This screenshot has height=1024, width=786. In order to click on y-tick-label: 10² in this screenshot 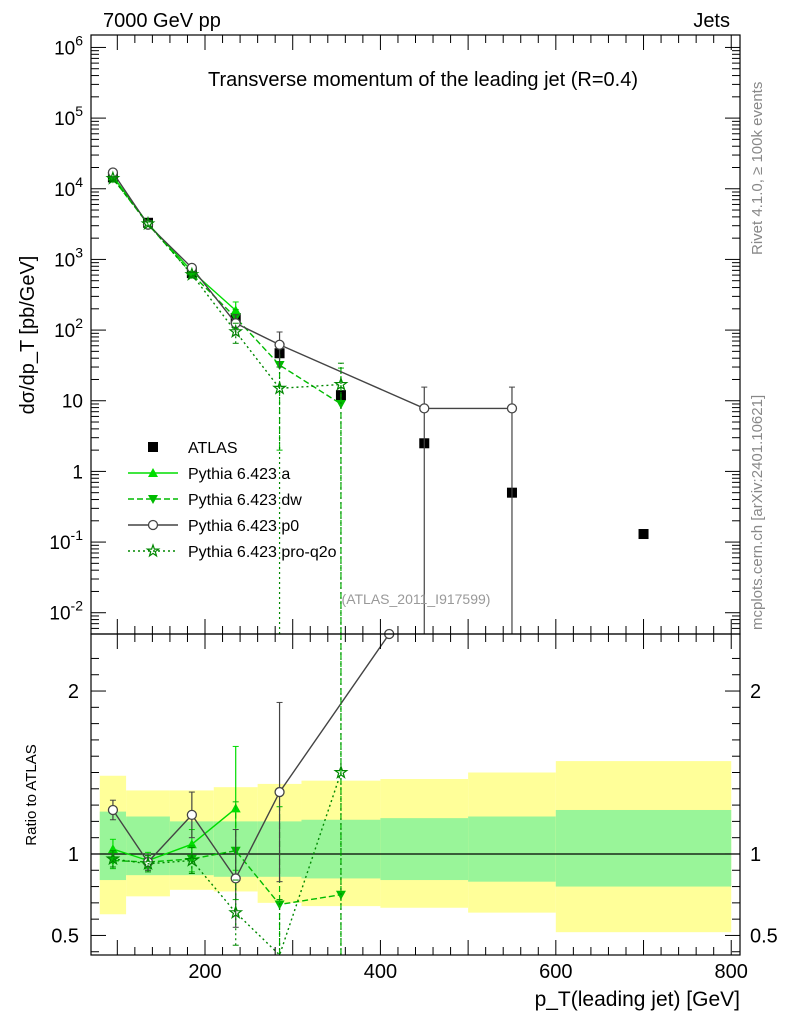, I will do `click(68, 328)`.